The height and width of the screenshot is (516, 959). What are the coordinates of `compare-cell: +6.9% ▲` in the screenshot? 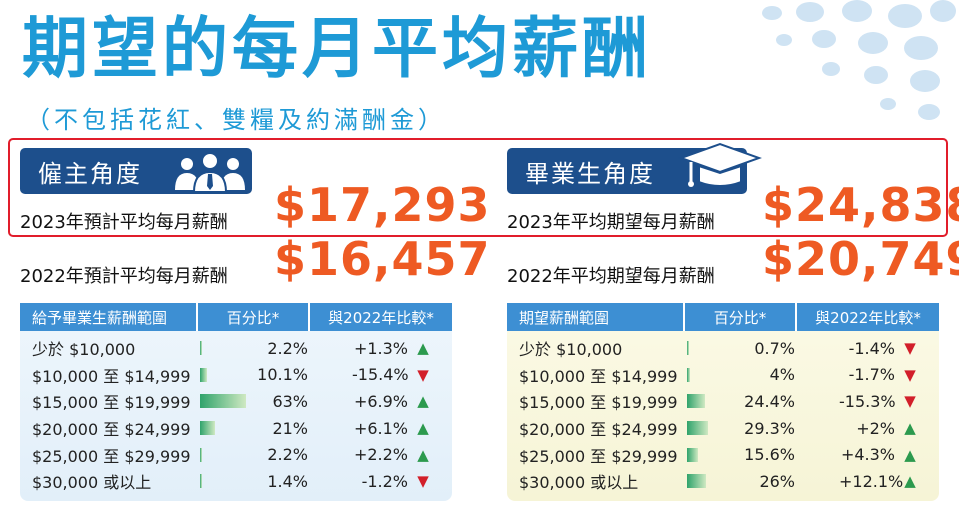 It's located at (381, 401).